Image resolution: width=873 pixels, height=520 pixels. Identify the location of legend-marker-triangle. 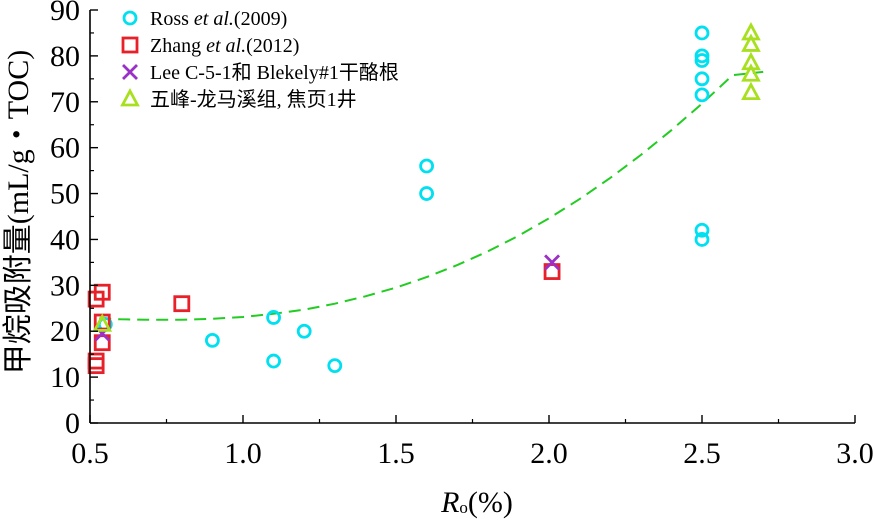
(130, 97).